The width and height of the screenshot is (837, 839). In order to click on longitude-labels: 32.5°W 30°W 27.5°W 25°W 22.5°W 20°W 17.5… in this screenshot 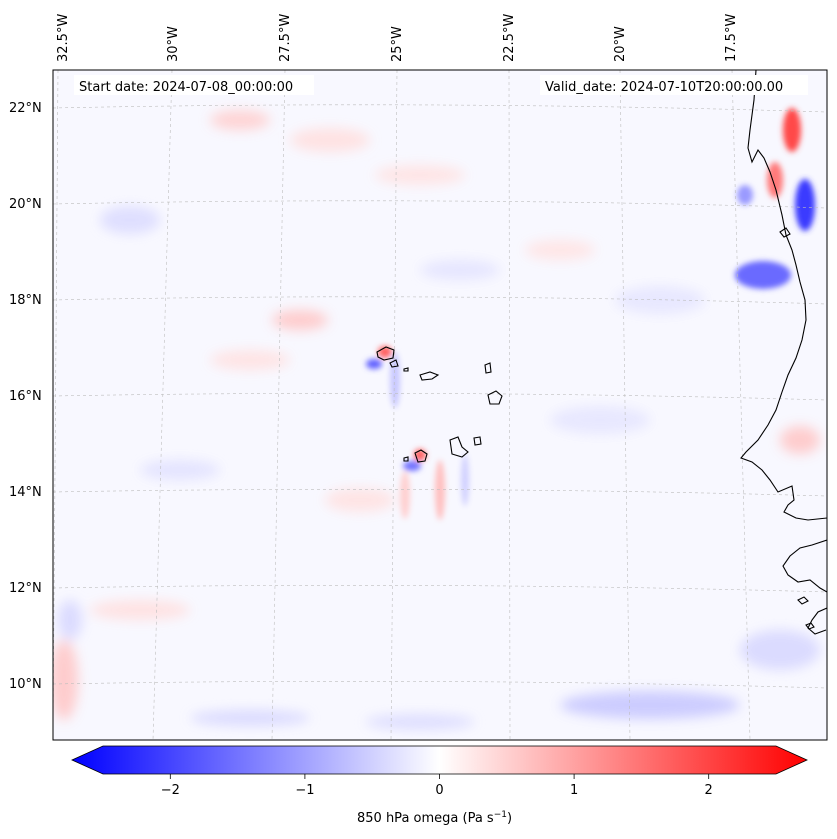, I will do `click(397, 38)`.